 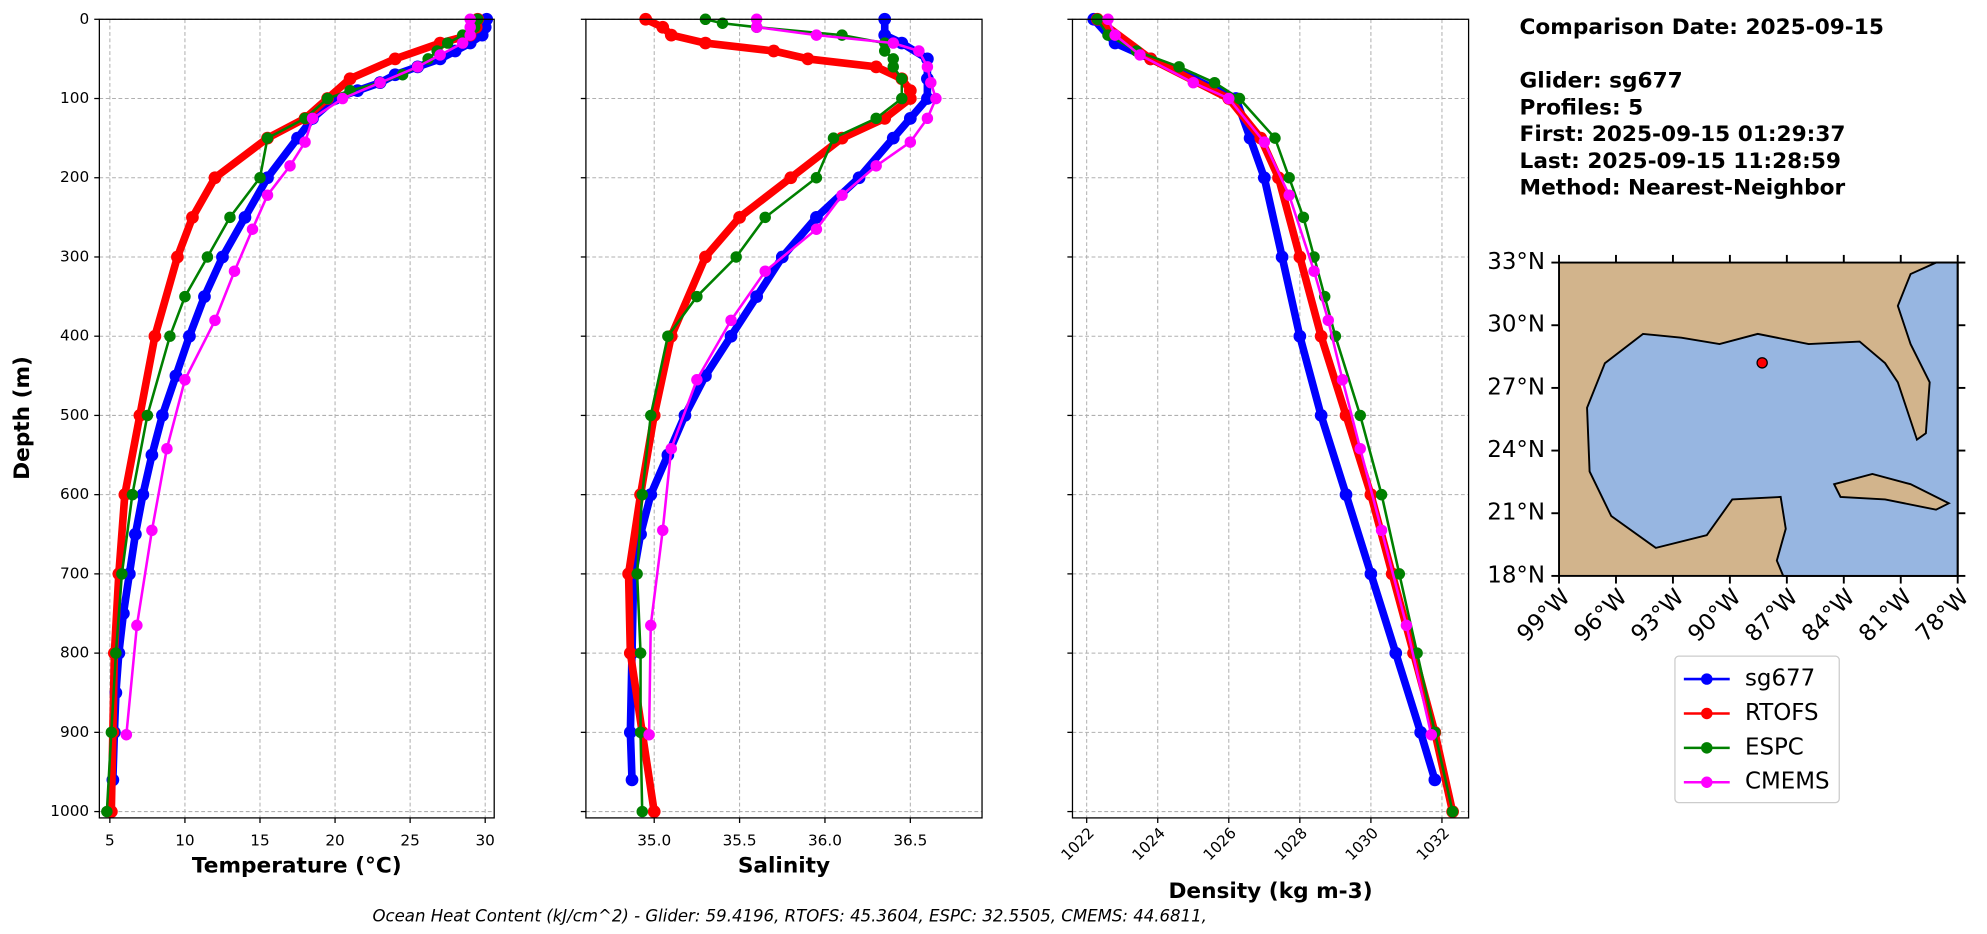 What do you see at coordinates (1780, 679) in the screenshot?
I see `legend-label: sg677` at bounding box center [1780, 679].